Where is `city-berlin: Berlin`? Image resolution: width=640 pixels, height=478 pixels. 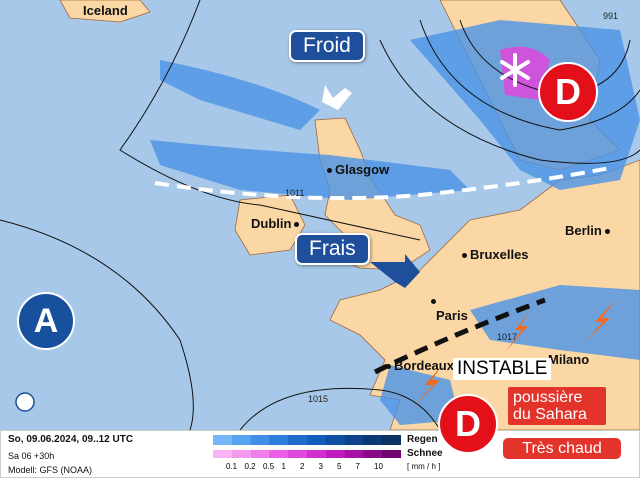 city-berlin: Berlin is located at coordinates (589, 230).